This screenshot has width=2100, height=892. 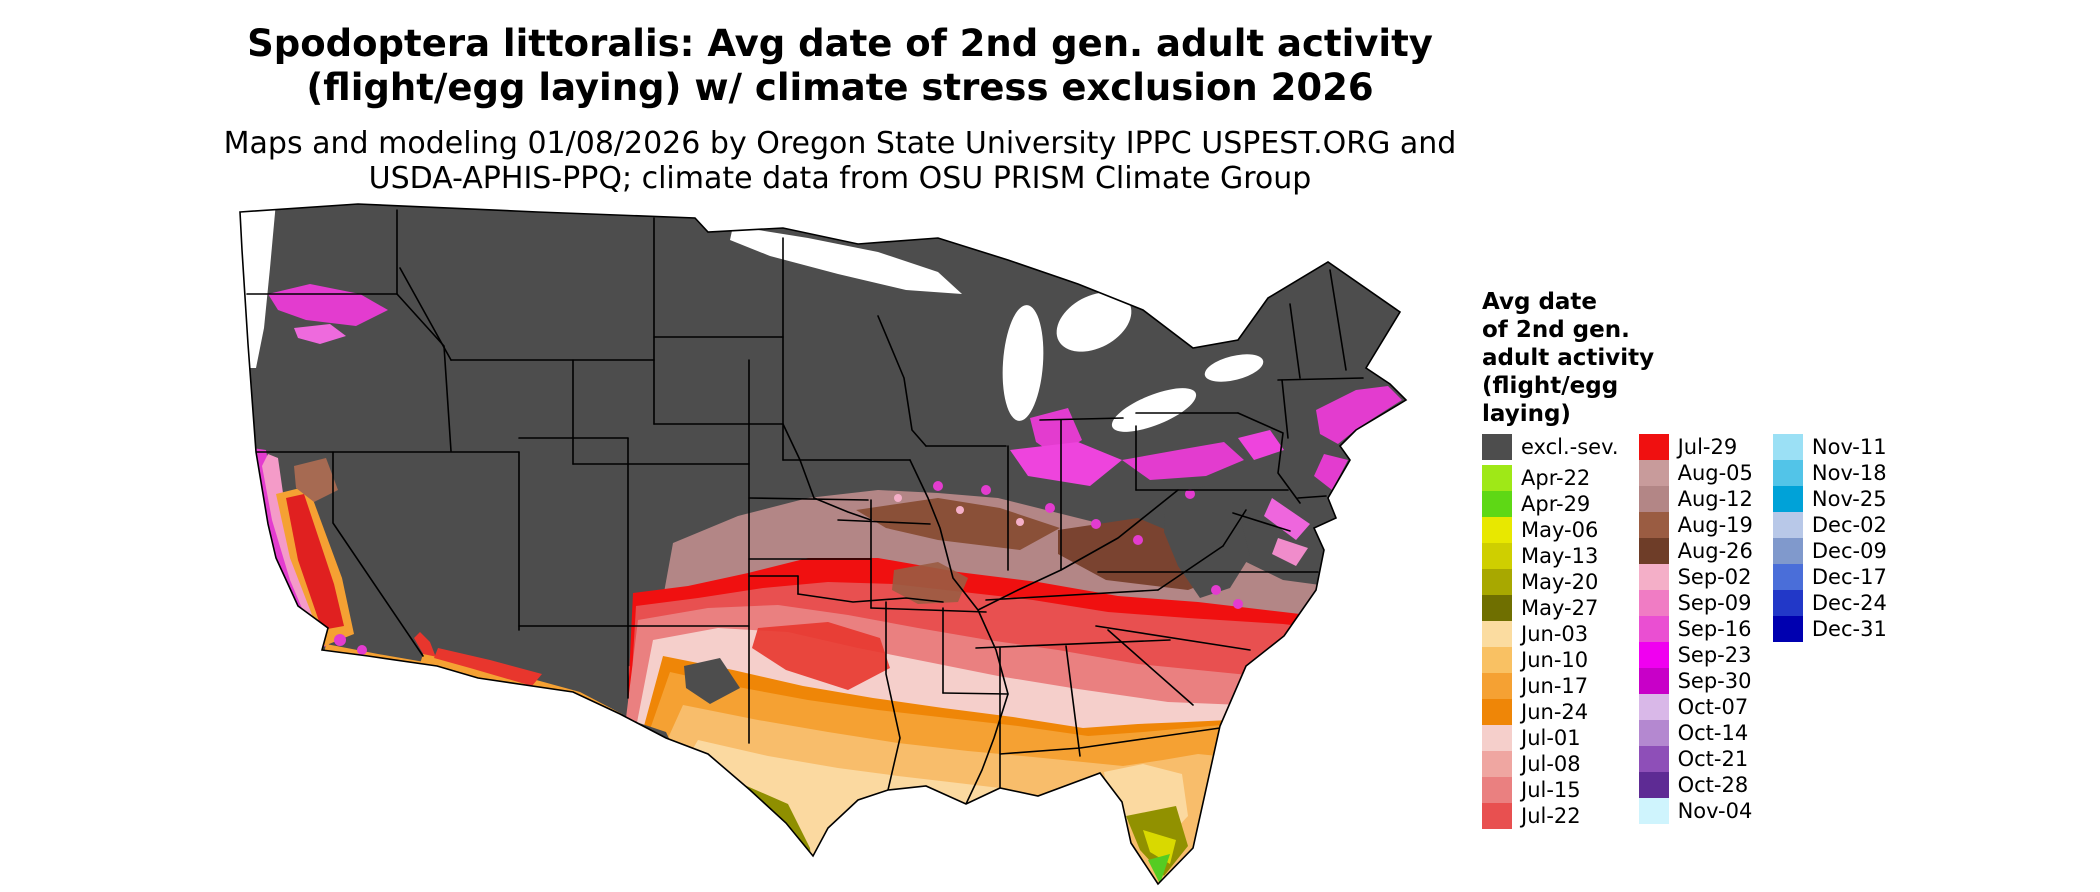 What do you see at coordinates (1695, 499) in the screenshot?
I see `legend-entry: Aug-12` at bounding box center [1695, 499].